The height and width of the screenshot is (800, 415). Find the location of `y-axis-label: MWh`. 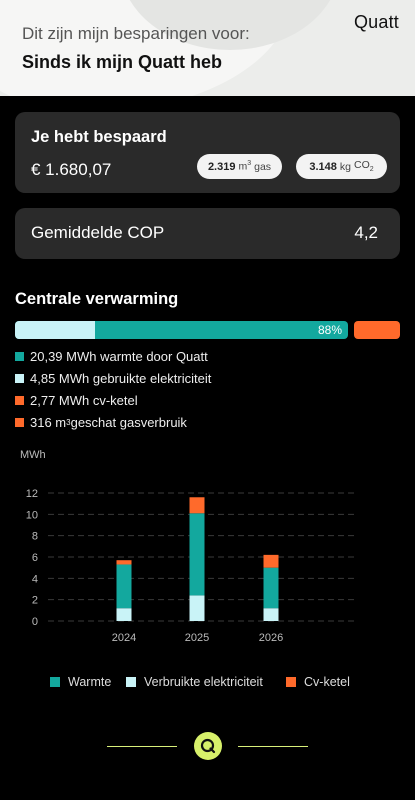

y-axis-label: MWh is located at coordinates (33, 455).